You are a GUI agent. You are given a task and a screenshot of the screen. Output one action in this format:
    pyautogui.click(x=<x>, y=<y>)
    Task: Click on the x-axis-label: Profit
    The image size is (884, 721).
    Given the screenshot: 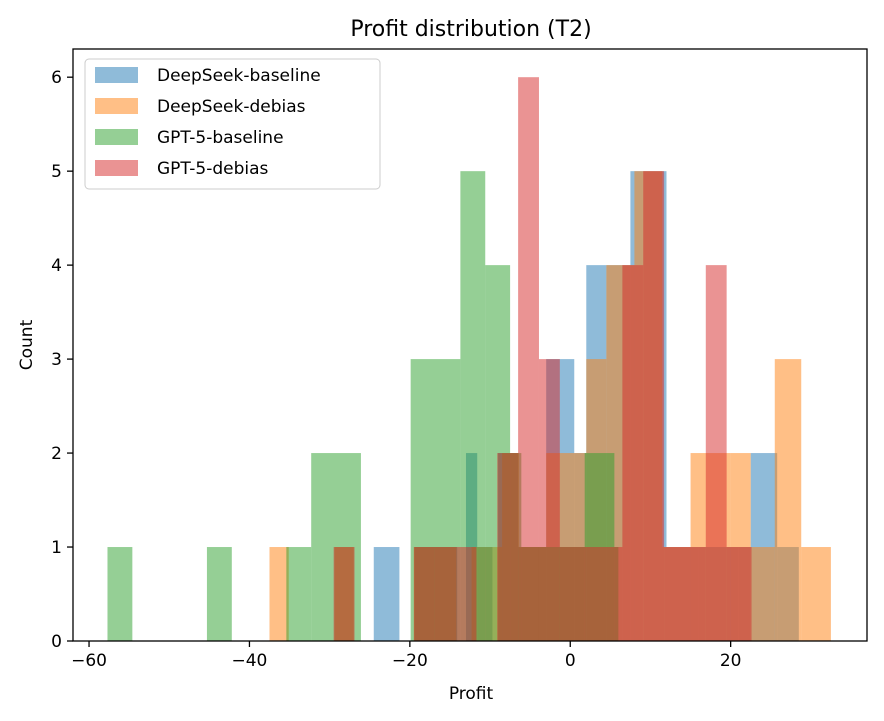 What is the action you would take?
    pyautogui.click(x=471, y=694)
    